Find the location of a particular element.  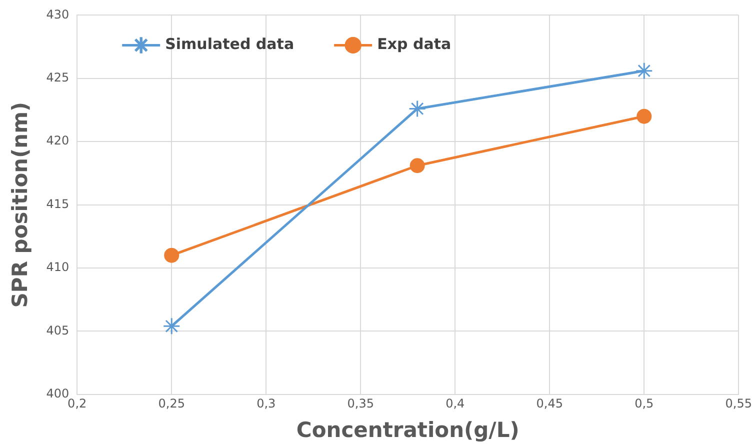

x-tick-label: 0,2 is located at coordinates (77, 403).